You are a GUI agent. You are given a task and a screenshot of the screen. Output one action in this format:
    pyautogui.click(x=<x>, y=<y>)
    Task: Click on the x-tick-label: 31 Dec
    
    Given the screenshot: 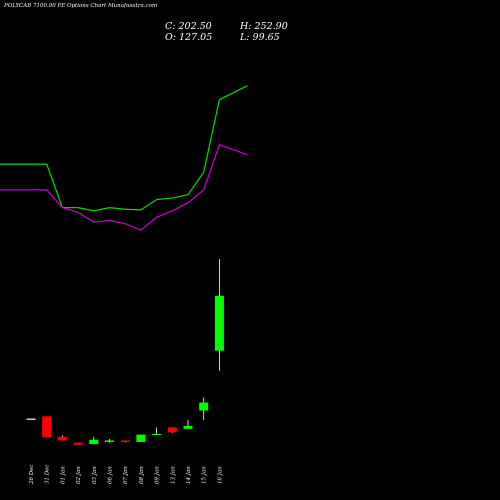 What is the action you would take?
    pyautogui.click(x=48, y=475)
    